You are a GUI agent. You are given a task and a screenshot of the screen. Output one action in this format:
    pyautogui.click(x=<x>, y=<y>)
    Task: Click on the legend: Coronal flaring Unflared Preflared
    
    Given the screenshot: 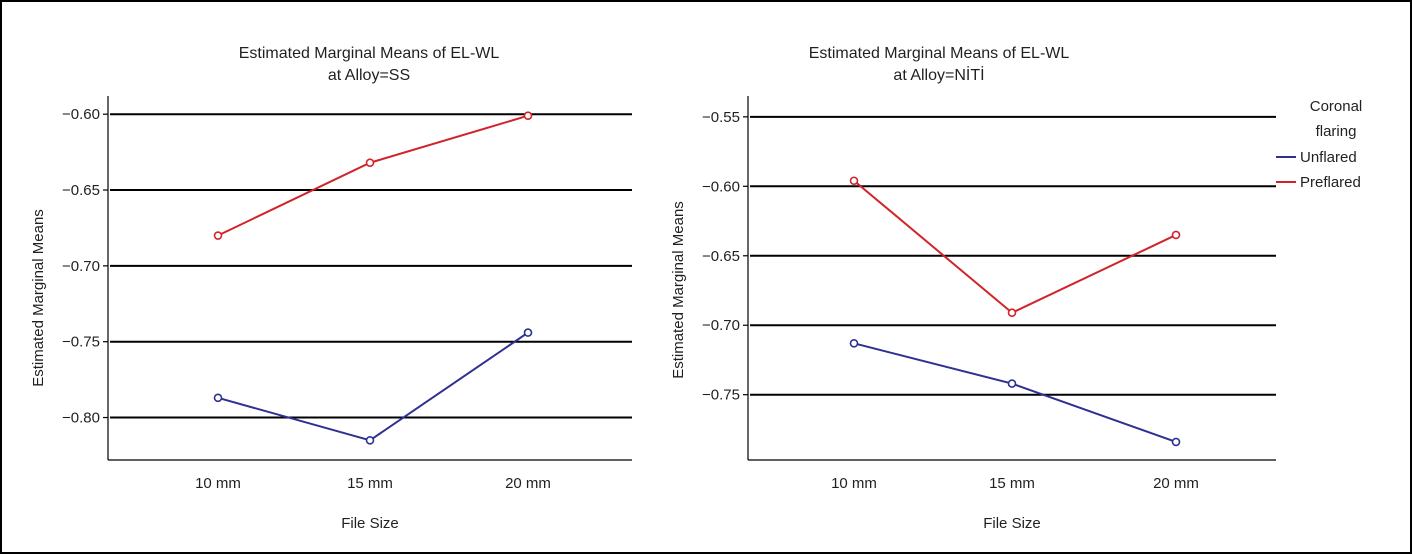 What is the action you would take?
    pyautogui.click(x=1319, y=144)
    